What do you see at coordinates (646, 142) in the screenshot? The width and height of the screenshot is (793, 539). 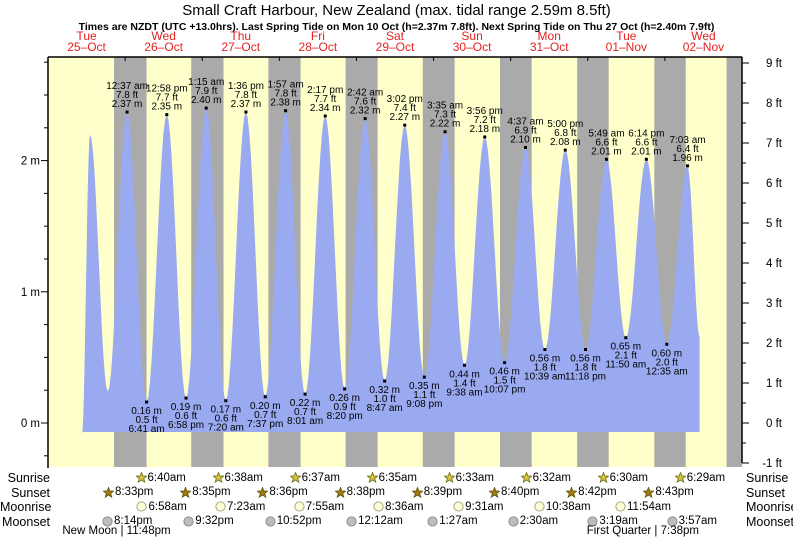 I see `tide-label-line: 6.6 ft` at bounding box center [646, 142].